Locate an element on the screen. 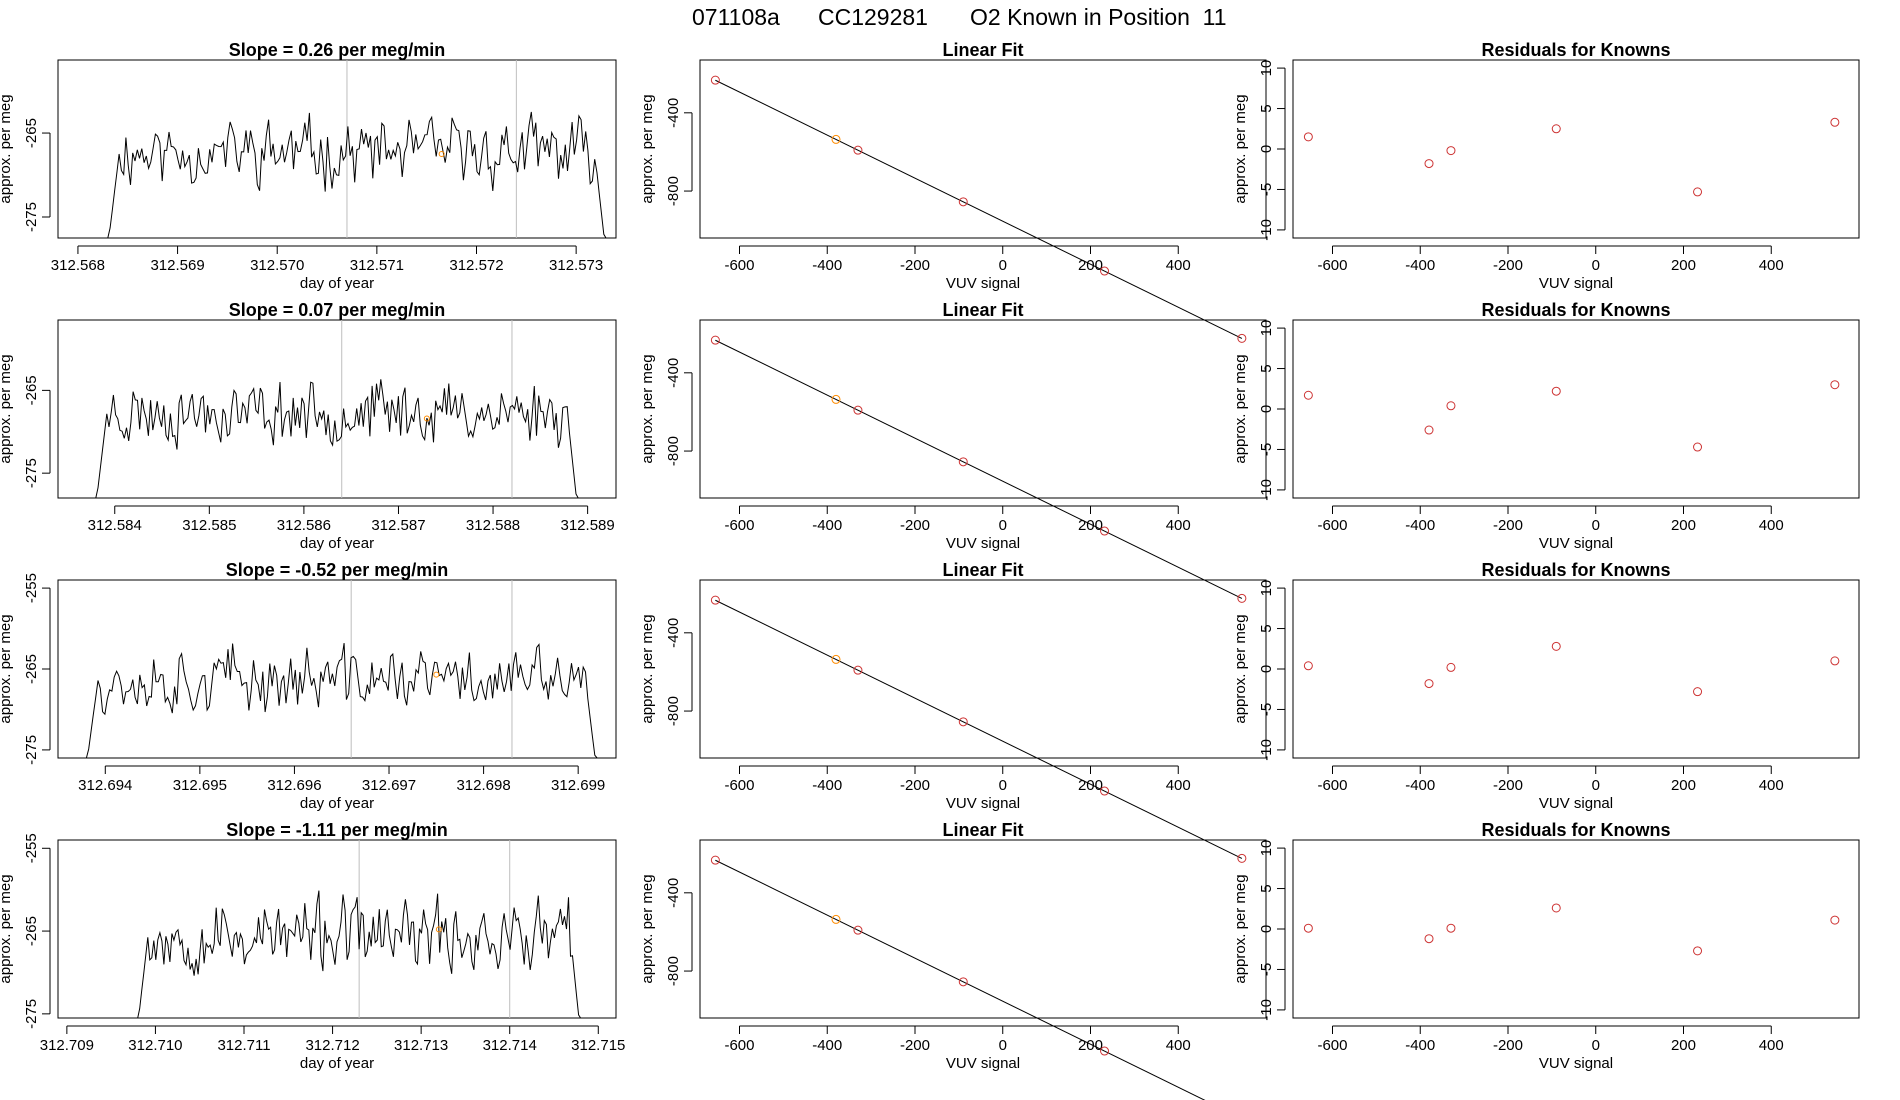 This screenshot has width=1900, height=1100. x-tick-label: 312.711 is located at coordinates (243, 1045).